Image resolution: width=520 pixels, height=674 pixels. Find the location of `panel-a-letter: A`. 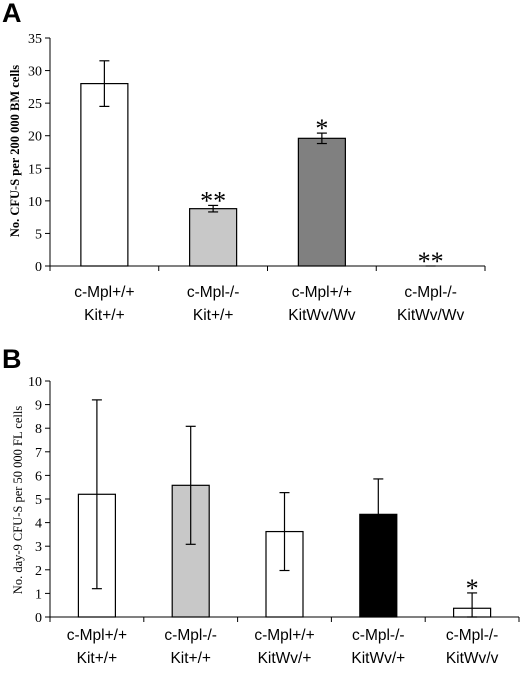

panel-a-letter: A is located at coordinates (12, 14).